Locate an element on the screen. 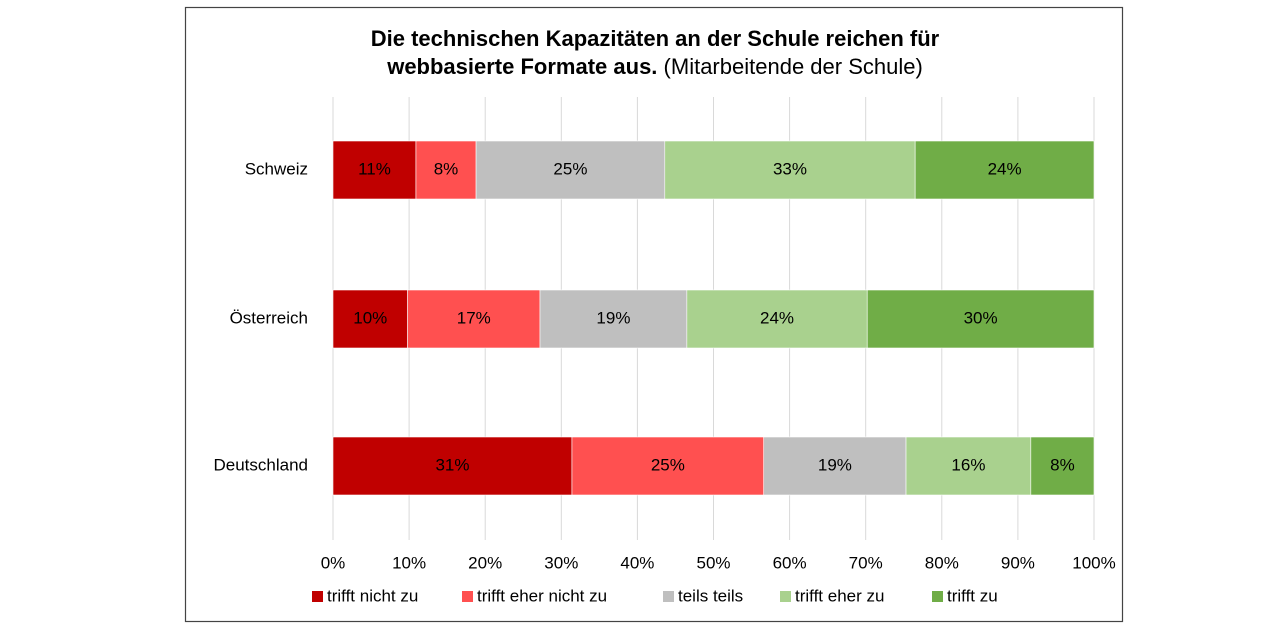  data-label: 16% is located at coordinates (968, 464).